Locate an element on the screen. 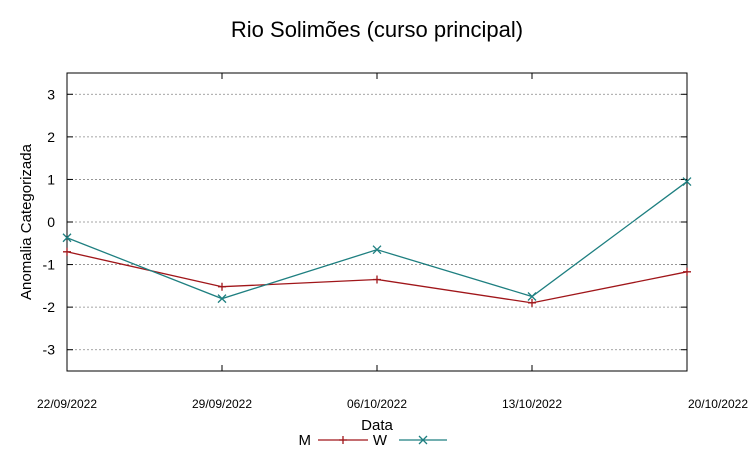 Image resolution: width=753 pixels, height=459 pixels. x-tick-label: 06/10/2022 is located at coordinates (377, 404).